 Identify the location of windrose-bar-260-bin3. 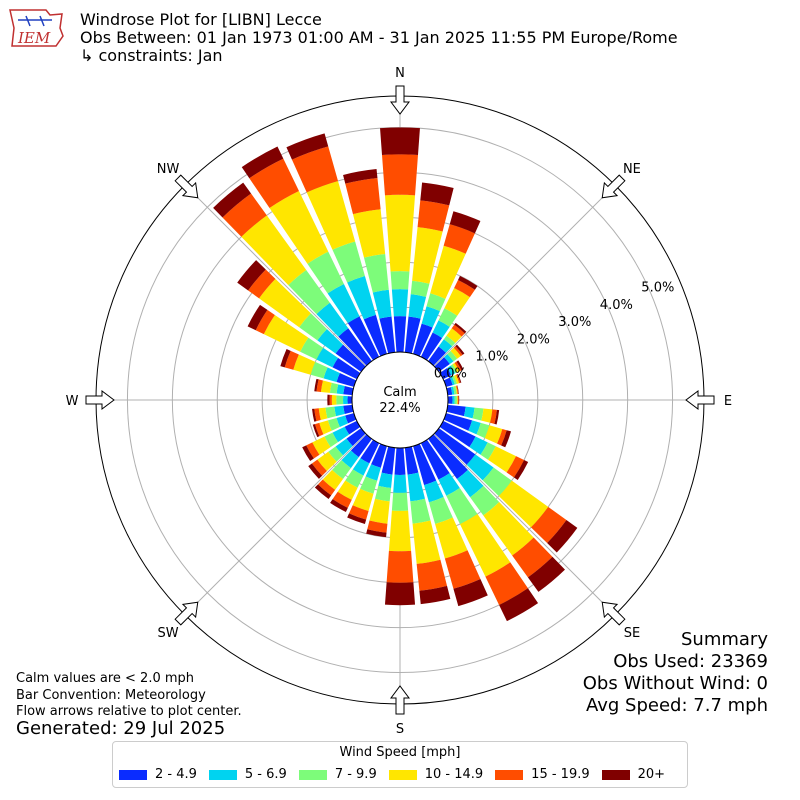
(323, 414).